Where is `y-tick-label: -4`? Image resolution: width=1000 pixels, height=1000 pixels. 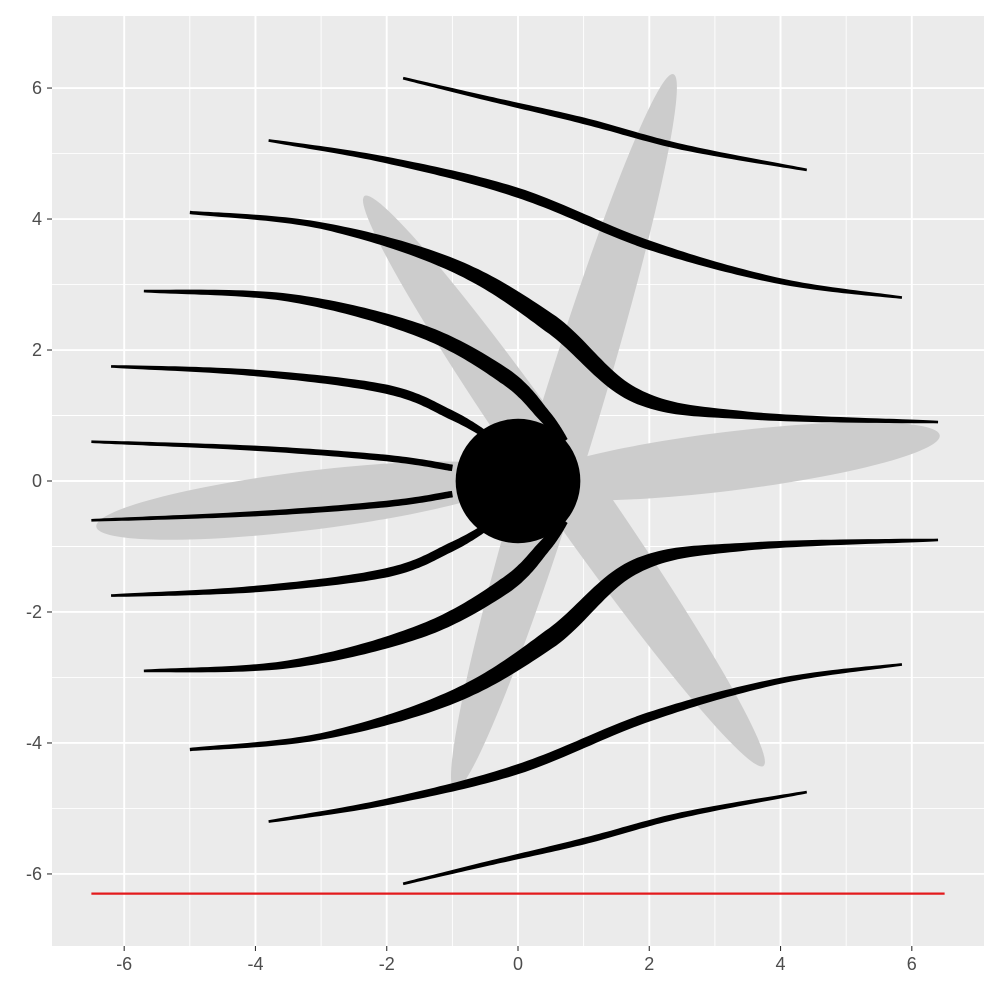
y-tick-label: -4 is located at coordinates (34, 743).